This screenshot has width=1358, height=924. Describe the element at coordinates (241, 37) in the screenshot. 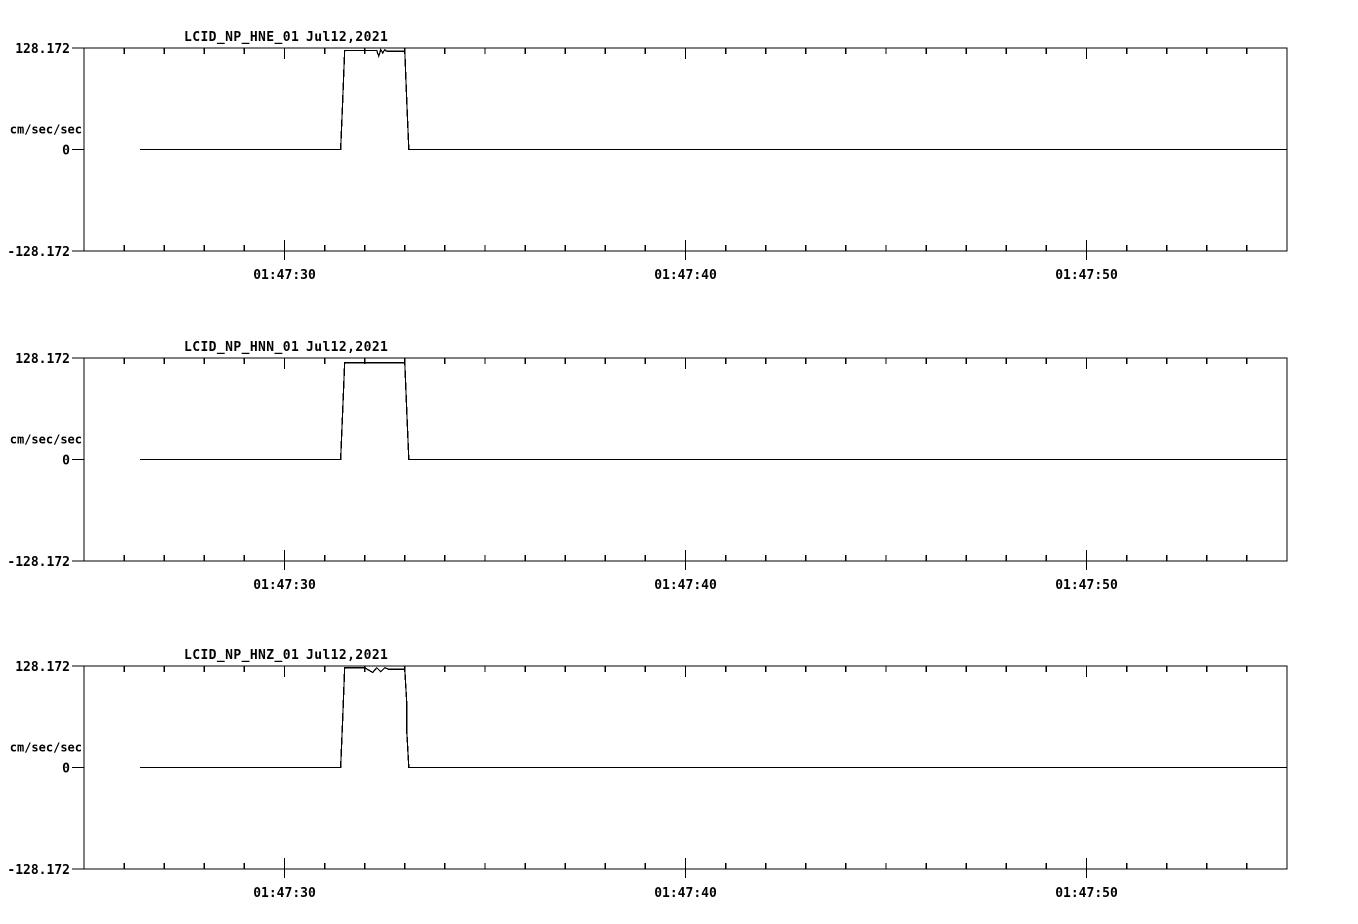

I see `panel-channel-label: LCID_NP_HNE_01` at that location.